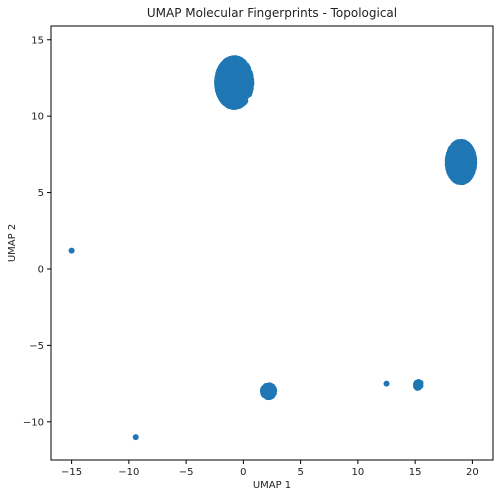 The width and height of the screenshot is (502, 496). I want to click on x-axis-title: UMAP 1, so click(272, 485).